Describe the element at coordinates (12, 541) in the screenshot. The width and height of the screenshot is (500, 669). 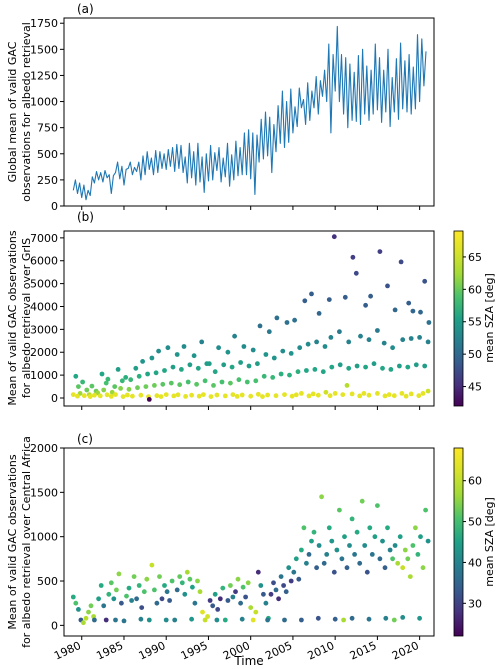
I see `panel-c-ylabel-line1: Mean of valid GAC observations` at that location.